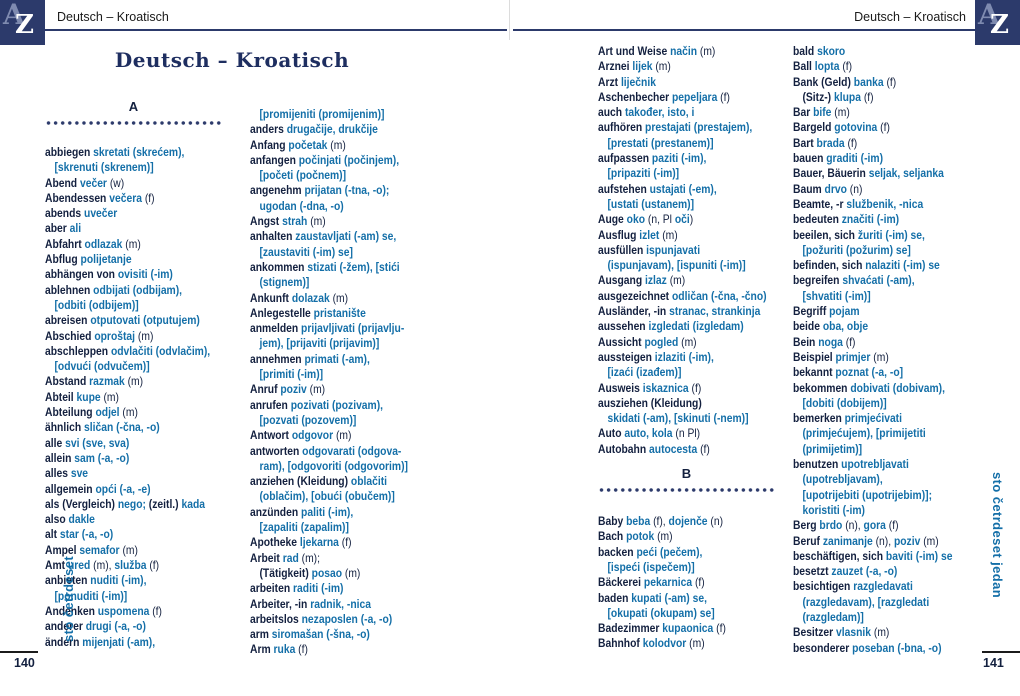 This screenshot has width=1020, height=696. Describe the element at coordinates (1001, 652) in the screenshot. I see `footer-rule-right` at that location.